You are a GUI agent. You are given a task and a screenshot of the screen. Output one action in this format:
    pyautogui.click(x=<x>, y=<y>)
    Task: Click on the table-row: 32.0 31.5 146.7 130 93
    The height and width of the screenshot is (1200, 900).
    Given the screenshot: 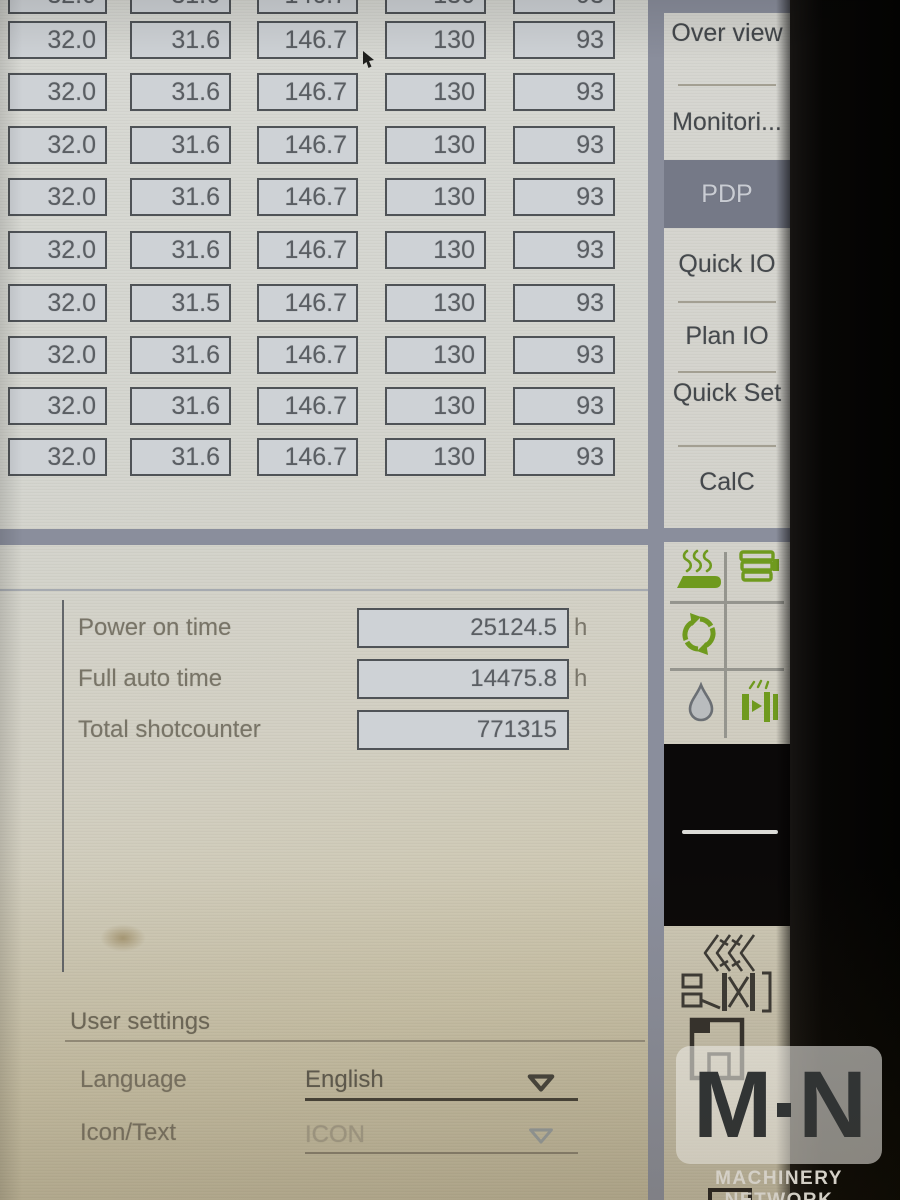 What is the action you would take?
    pyautogui.click(x=324, y=303)
    